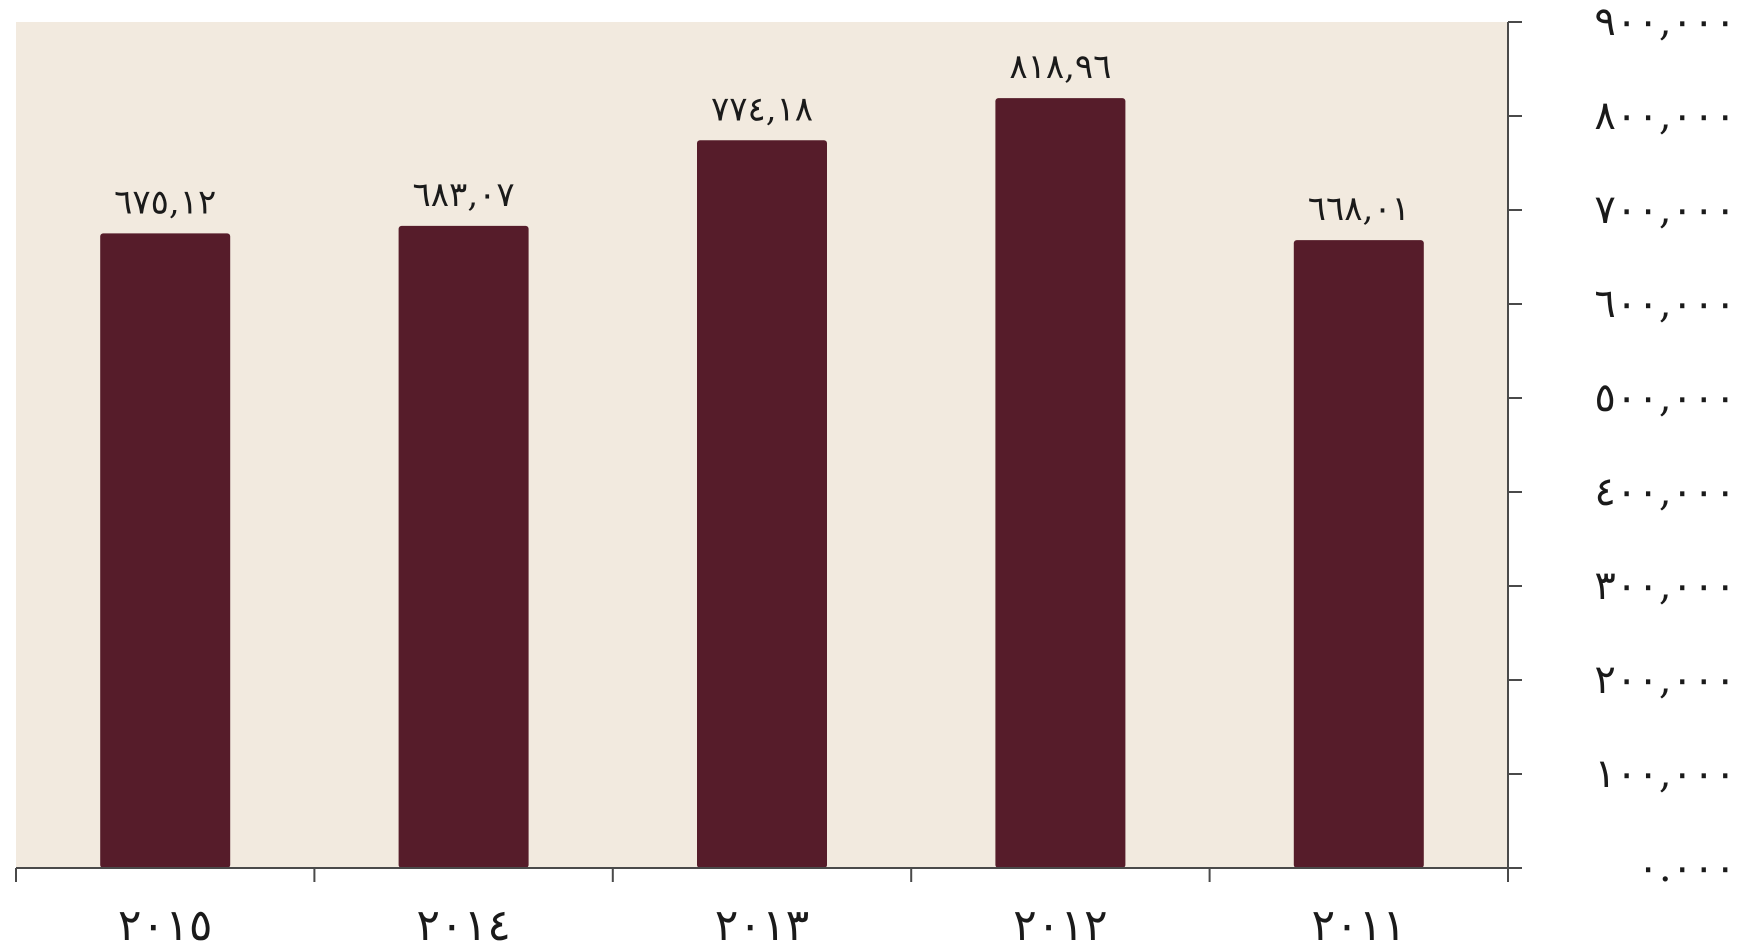 Image resolution: width=1752 pixels, height=951 pixels. Describe the element at coordinates (1359, 925) in the screenshot. I see `x-tick-label: ٢٠١١` at that location.